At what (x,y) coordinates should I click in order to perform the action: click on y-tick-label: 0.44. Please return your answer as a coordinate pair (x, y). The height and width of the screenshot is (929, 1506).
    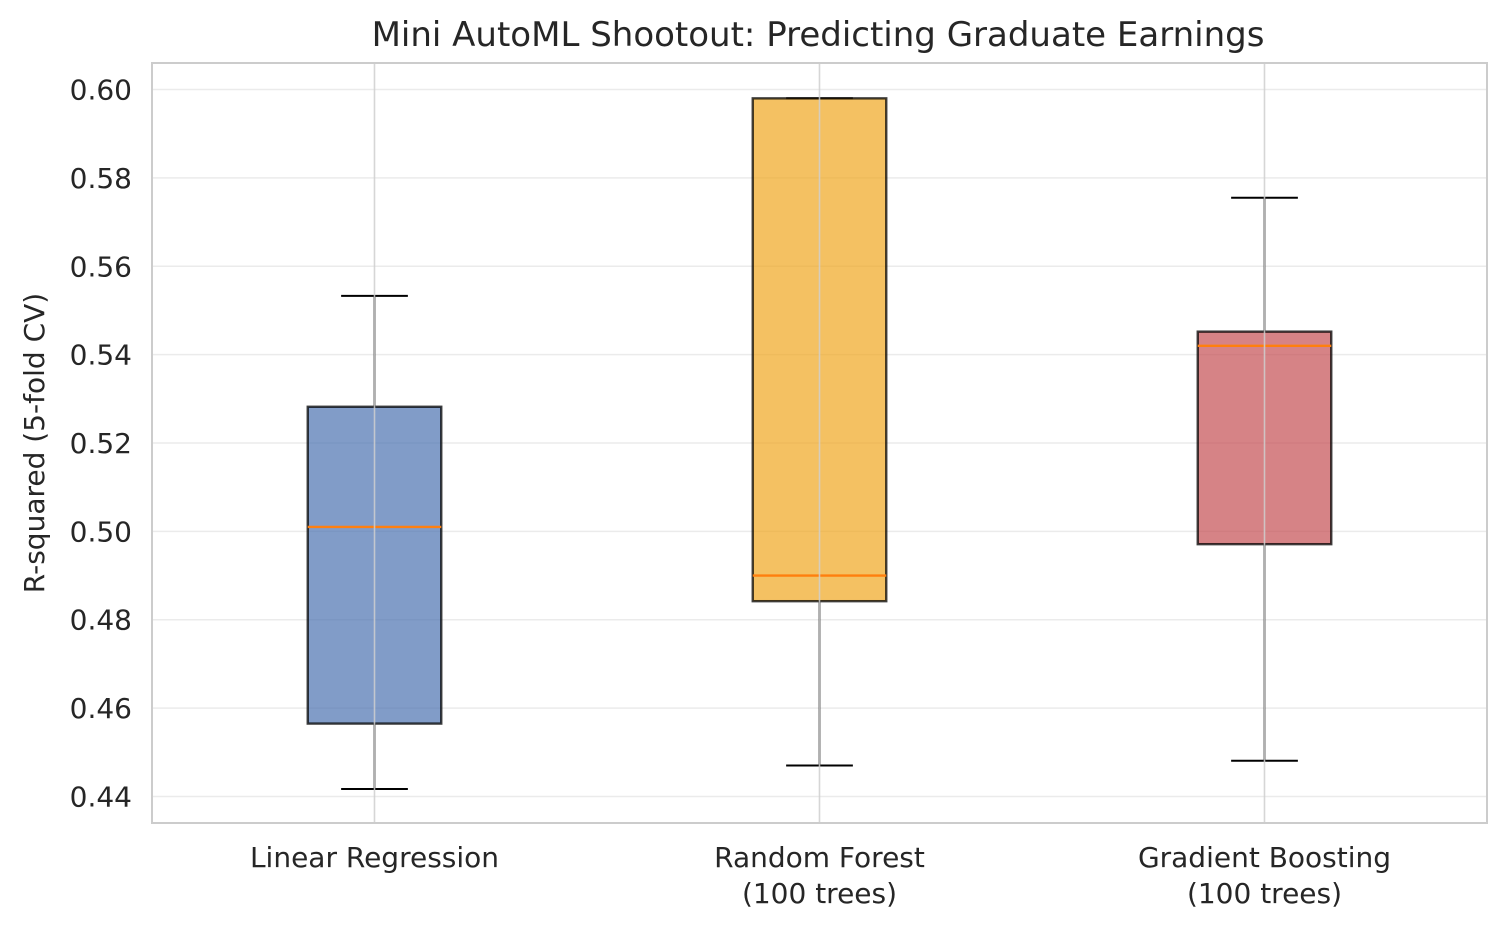
    Looking at the image, I should click on (101, 796).